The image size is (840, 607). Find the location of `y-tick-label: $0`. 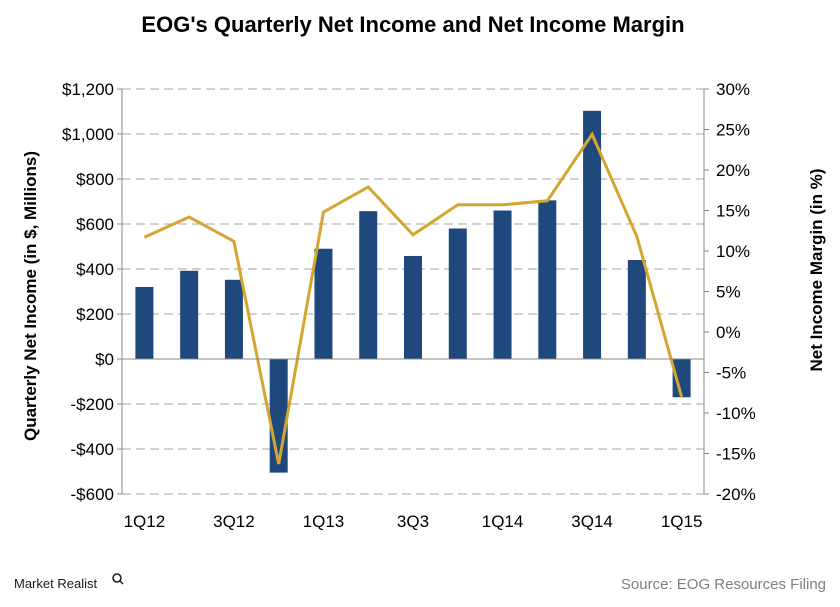

y-tick-label: $0 is located at coordinates (104, 359).